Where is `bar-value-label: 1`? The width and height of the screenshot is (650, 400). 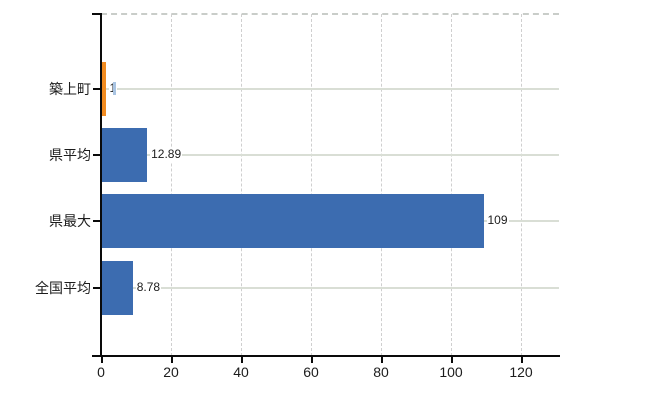 bar-value-label: 1 is located at coordinates (113, 88).